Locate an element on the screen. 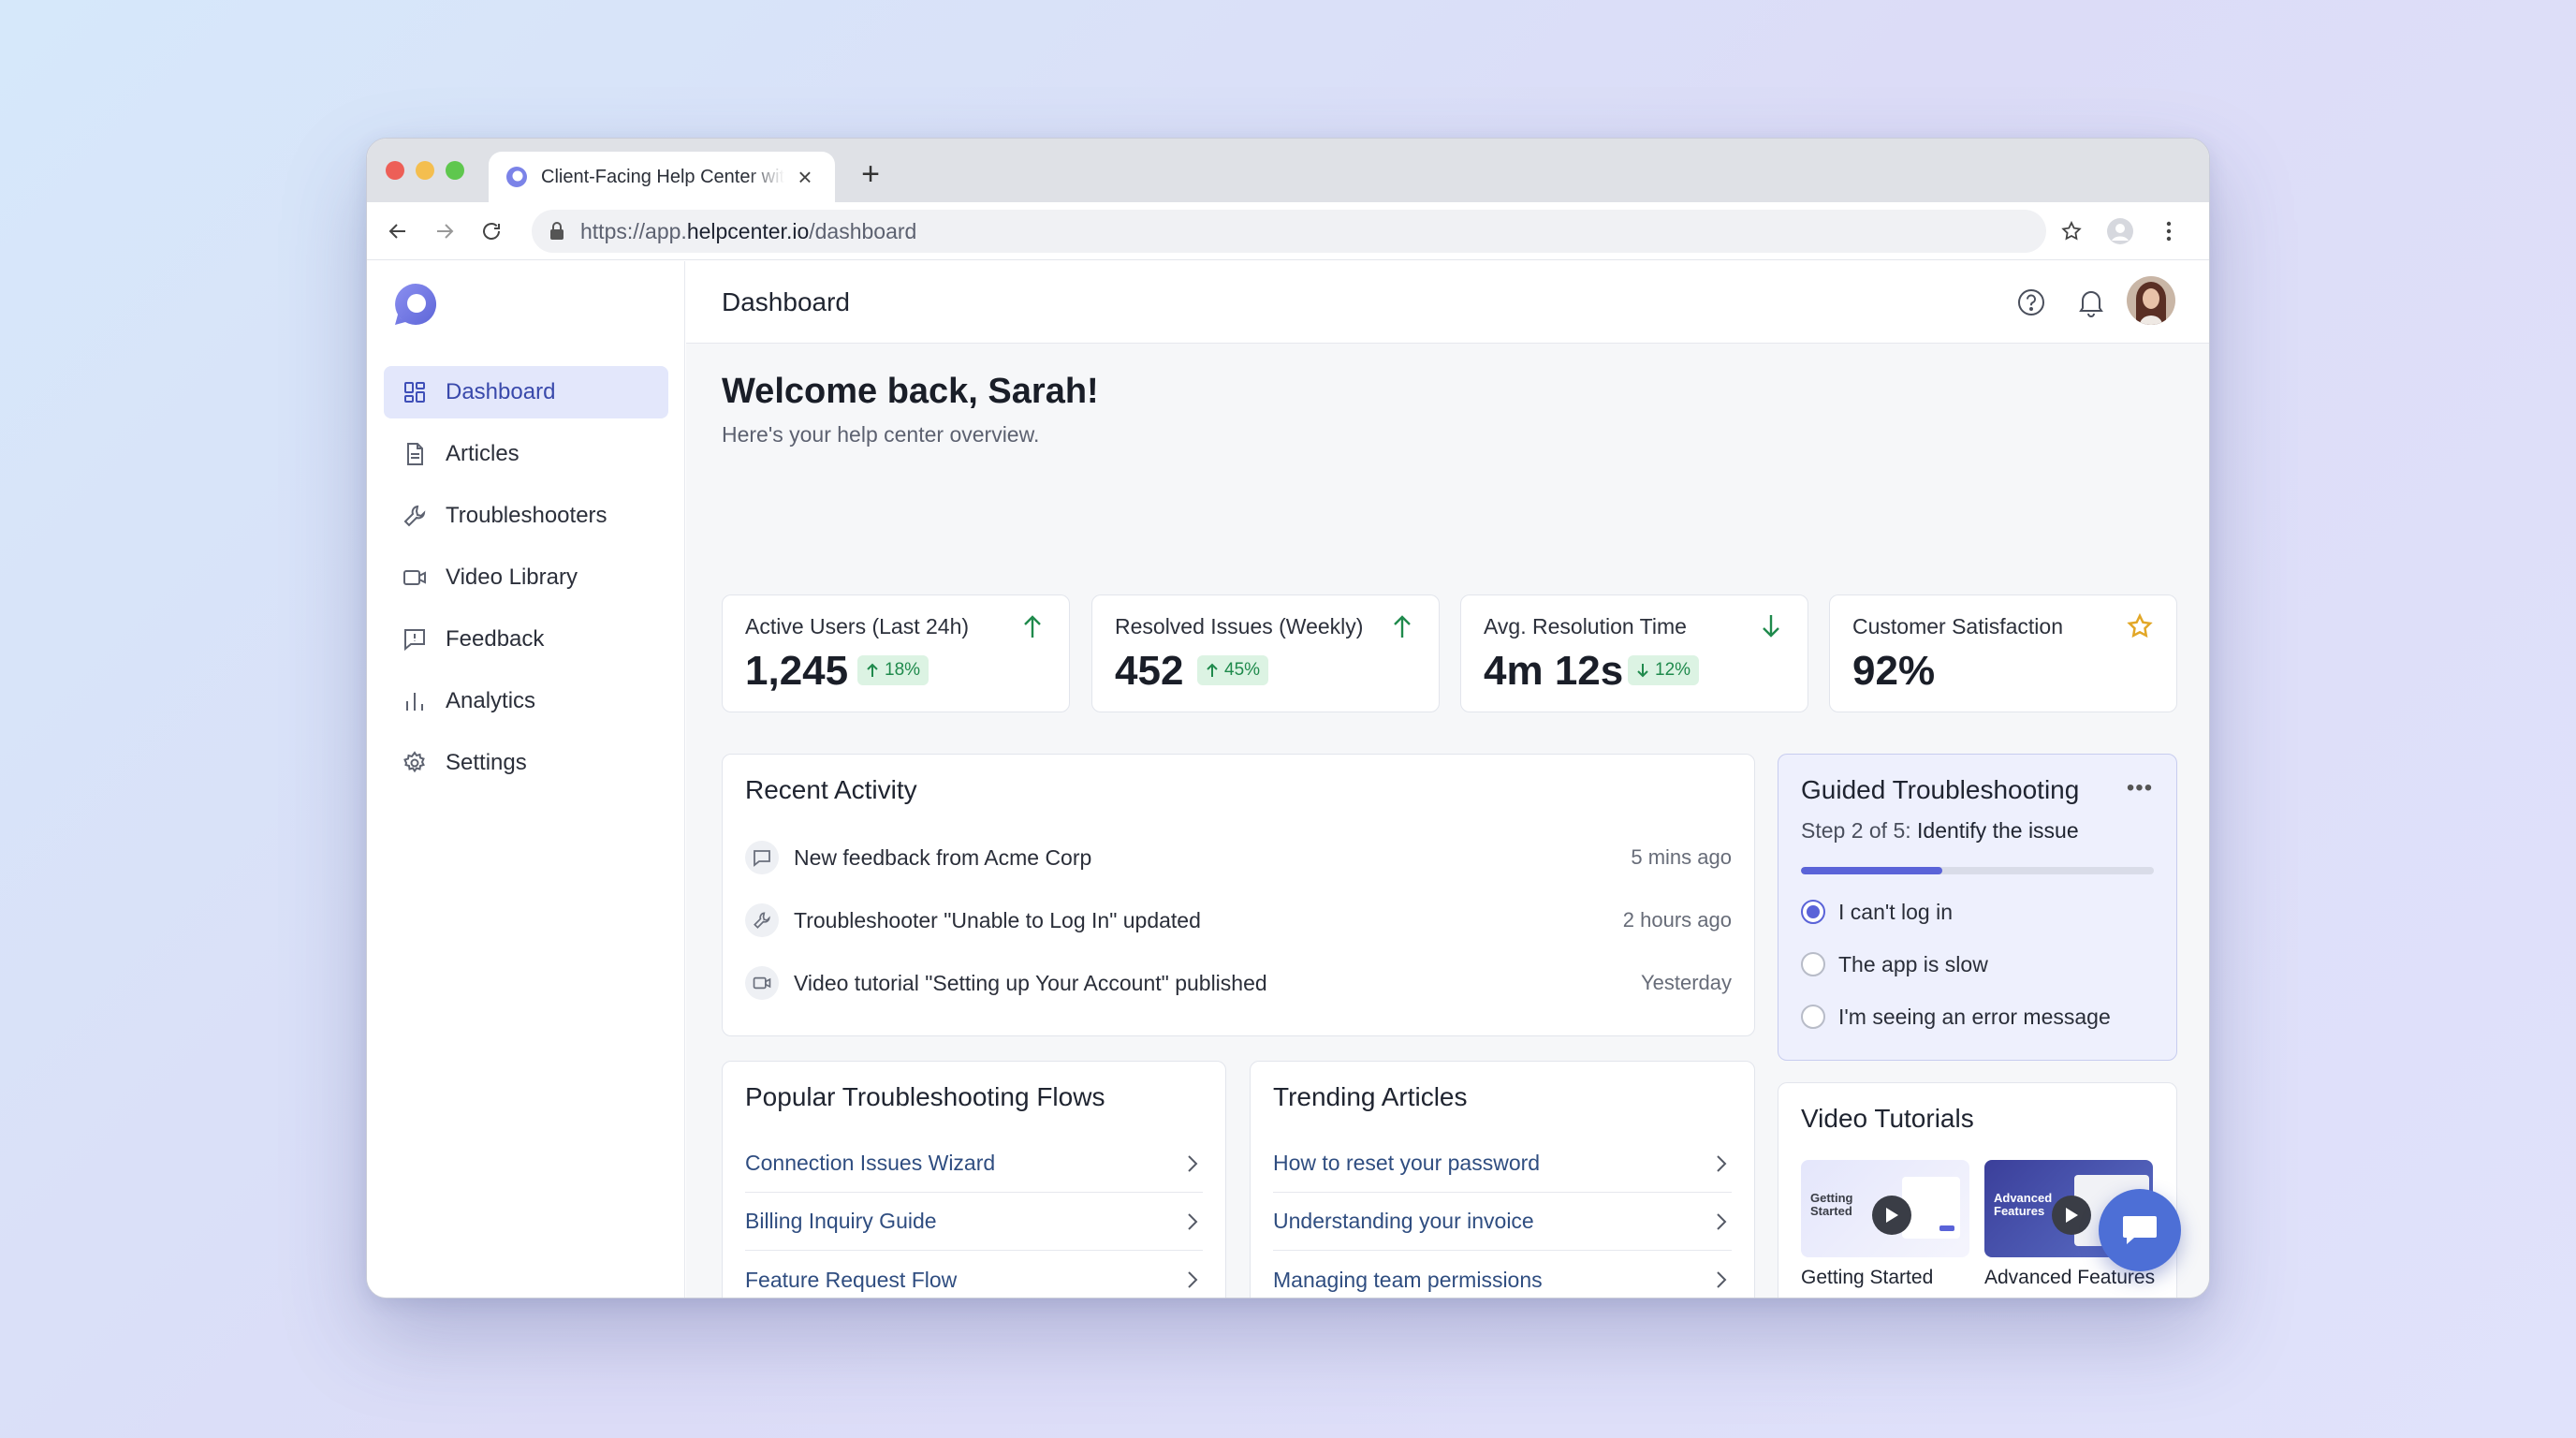 The width and height of the screenshot is (2576, 1438). stat-label: Avg. Resolution Time is located at coordinates (1585, 626).